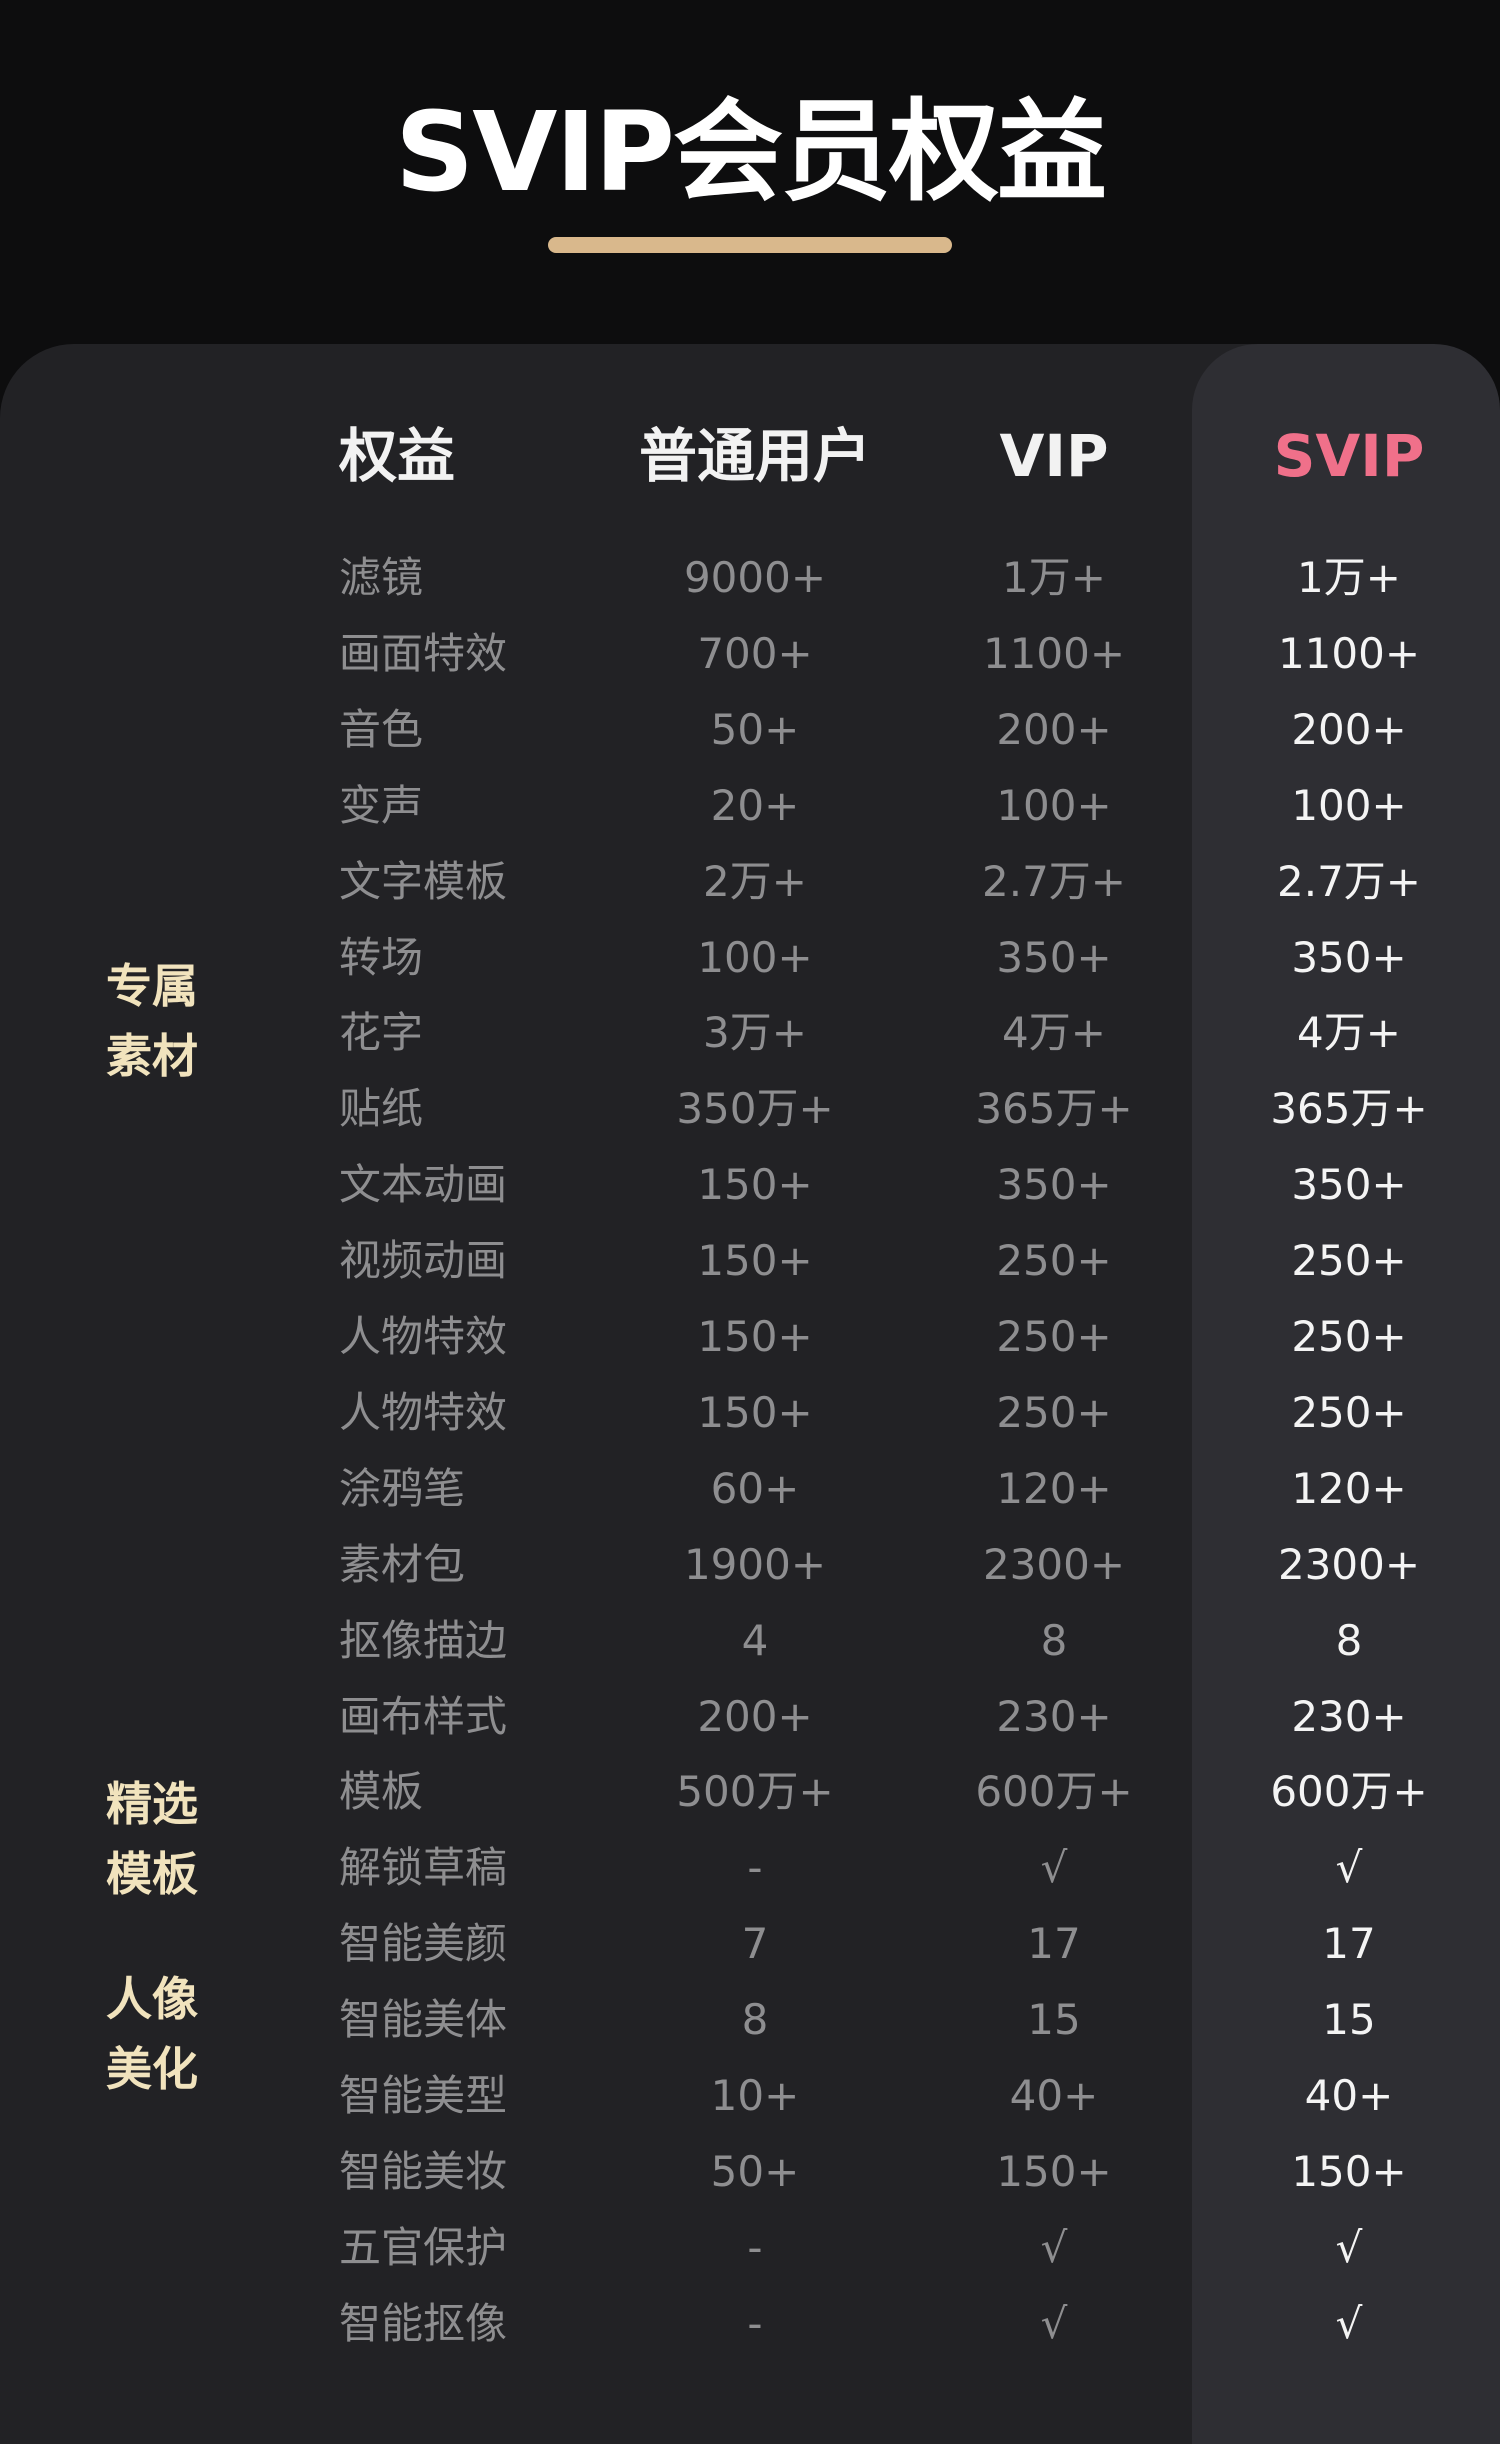 The image size is (1500, 2444). What do you see at coordinates (755, 2095) in the screenshot?
I see `benefit-value: 10+` at bounding box center [755, 2095].